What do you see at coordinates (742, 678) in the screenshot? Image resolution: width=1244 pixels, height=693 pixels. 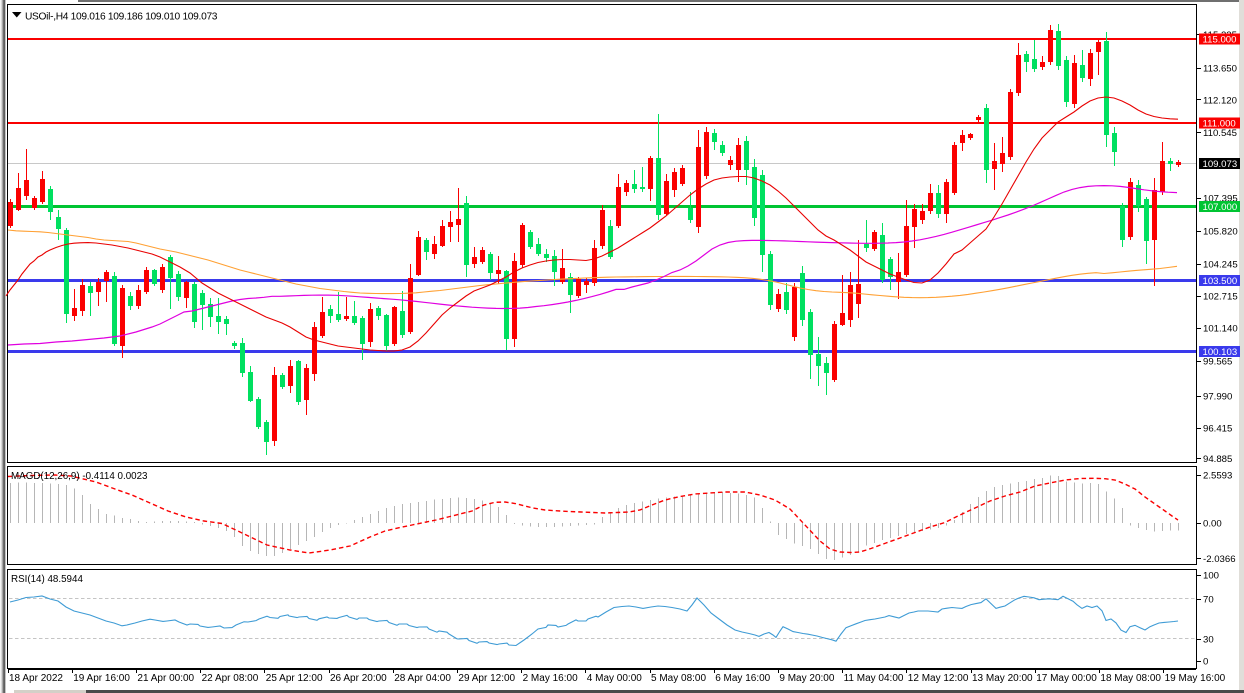 I see `svg-text: 6 May 16:00` at bounding box center [742, 678].